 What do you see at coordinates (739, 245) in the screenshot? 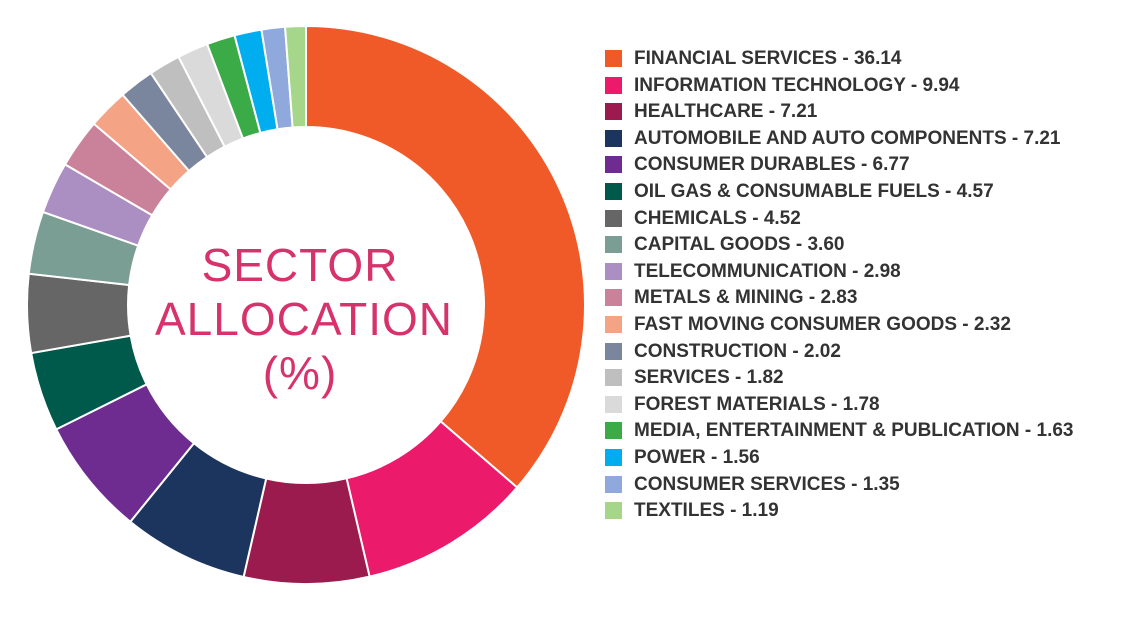
I see `legend-label: CAPITAL GOODS - 3.60` at bounding box center [739, 245].